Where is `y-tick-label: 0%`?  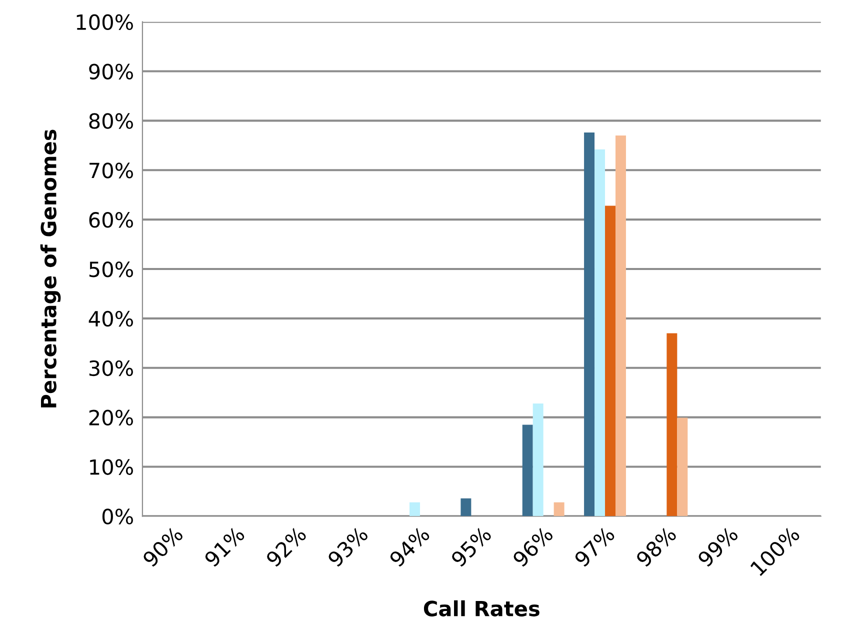
y-tick-label: 0% is located at coordinates (117, 516).